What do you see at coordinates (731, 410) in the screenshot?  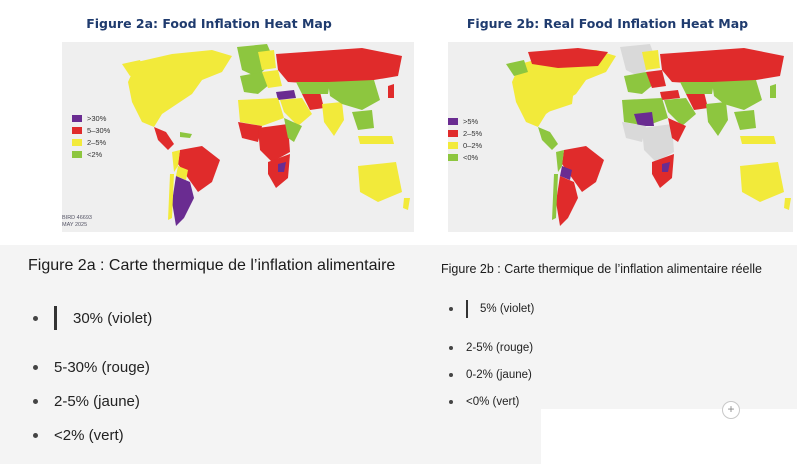 I see `plus-icon: +` at bounding box center [731, 410].